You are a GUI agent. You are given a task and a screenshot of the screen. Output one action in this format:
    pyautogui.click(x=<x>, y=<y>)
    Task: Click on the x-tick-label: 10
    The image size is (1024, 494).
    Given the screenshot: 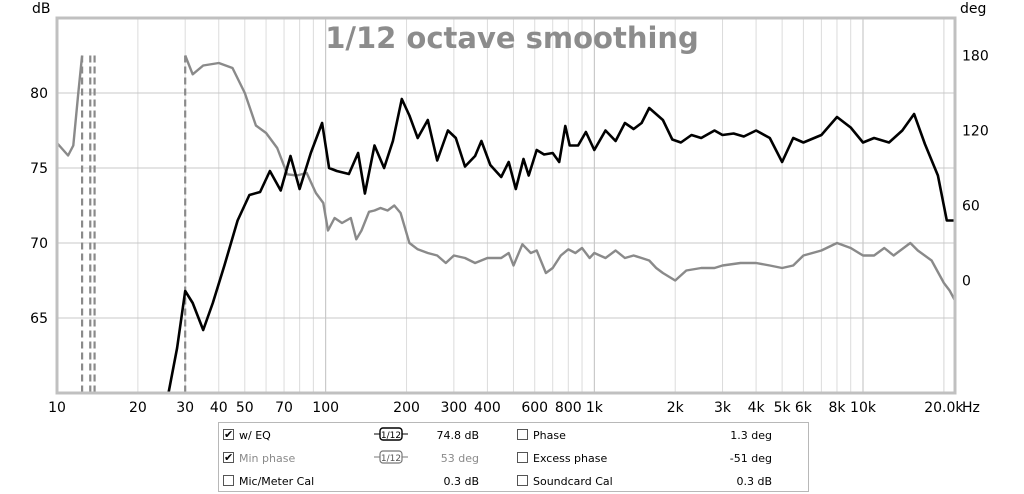 What is the action you would take?
    pyautogui.click(x=57, y=408)
    